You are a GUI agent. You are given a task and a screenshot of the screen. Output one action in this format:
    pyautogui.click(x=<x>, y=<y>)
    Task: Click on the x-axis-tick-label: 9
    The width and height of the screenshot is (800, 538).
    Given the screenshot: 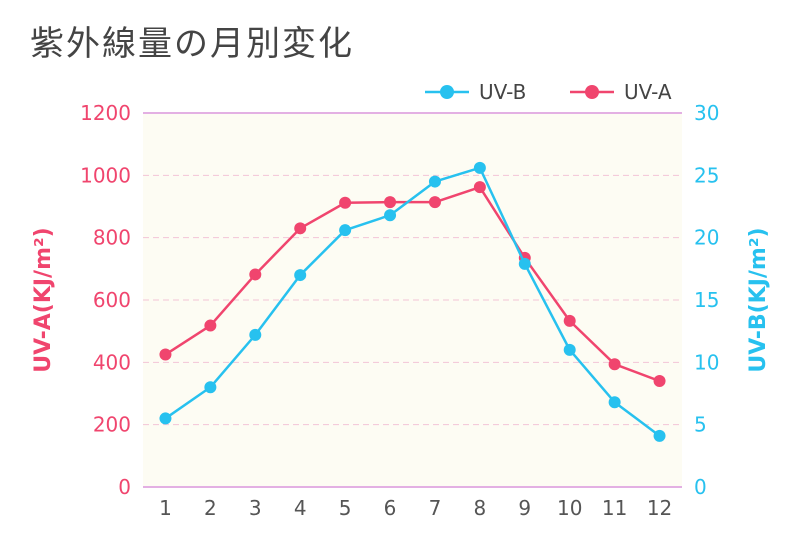 What is the action you would take?
    pyautogui.click(x=524, y=508)
    